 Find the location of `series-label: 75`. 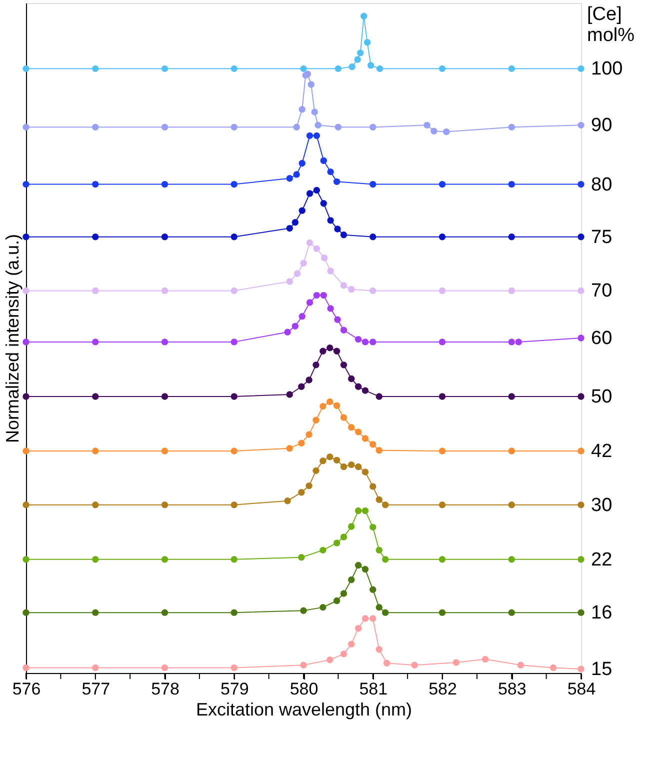

series-label: 75 is located at coordinates (601, 237).